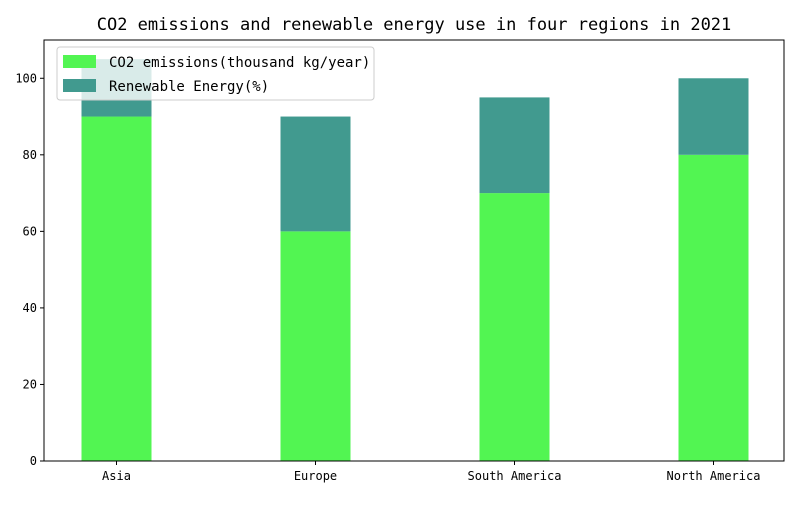 Image resolution: width=800 pixels, height=505 pixels. I want to click on y-tick-label: 100, so click(26, 78).